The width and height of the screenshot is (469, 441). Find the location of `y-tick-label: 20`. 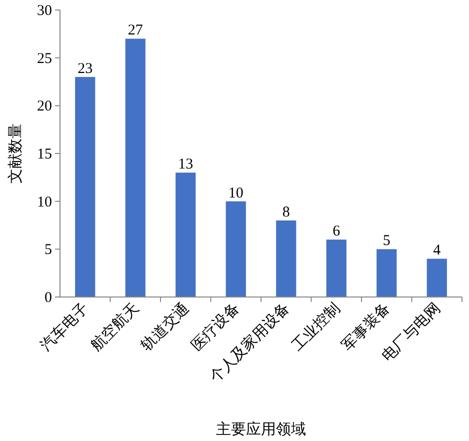

y-tick-label: 20 is located at coordinates (44, 106).